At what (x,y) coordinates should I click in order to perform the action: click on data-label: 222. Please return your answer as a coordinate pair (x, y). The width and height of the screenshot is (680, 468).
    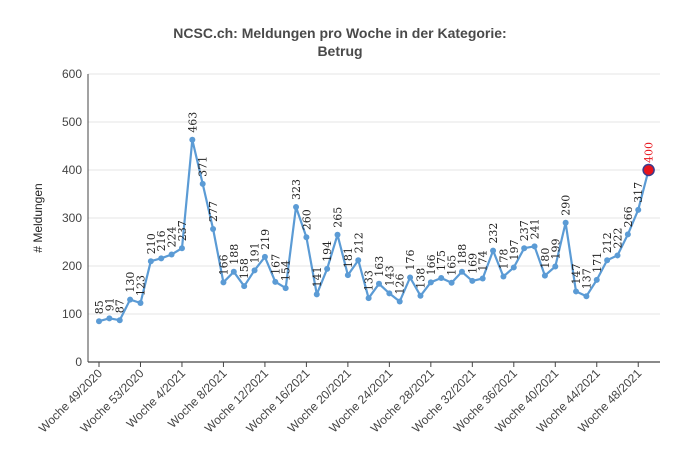
    Looking at the image, I should click on (618, 237).